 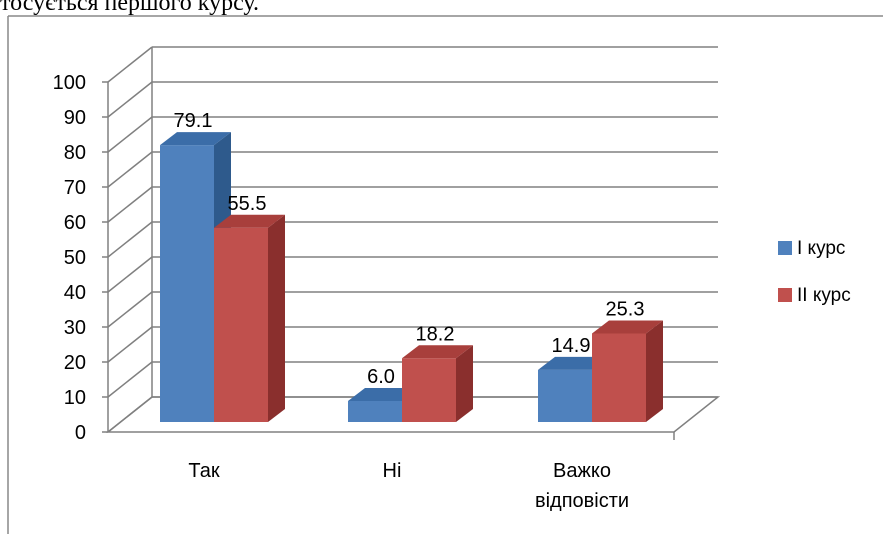 I want to click on y-tick-label: 100, so click(x=69, y=83).